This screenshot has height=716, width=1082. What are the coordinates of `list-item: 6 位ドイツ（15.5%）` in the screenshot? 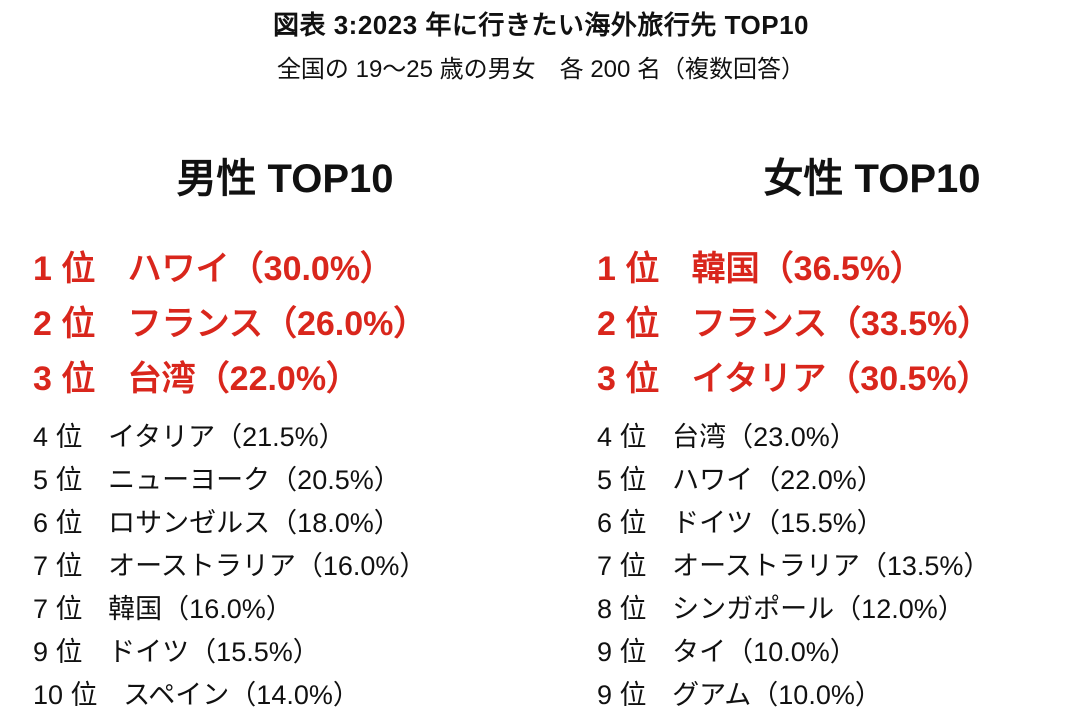 It's located at (794, 523).